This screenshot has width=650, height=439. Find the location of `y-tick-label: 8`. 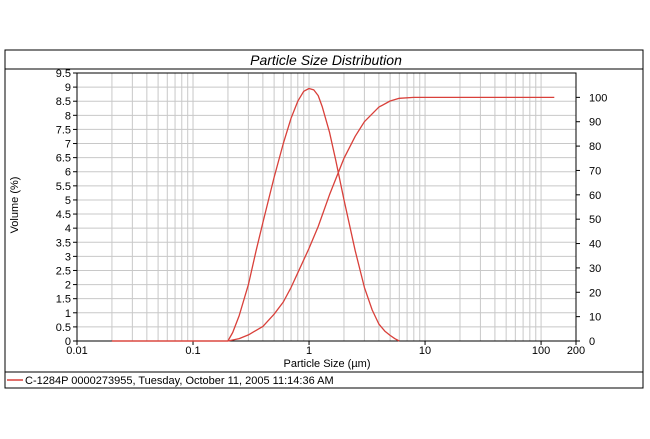

y-tick-label: 8 is located at coordinates (68, 116).